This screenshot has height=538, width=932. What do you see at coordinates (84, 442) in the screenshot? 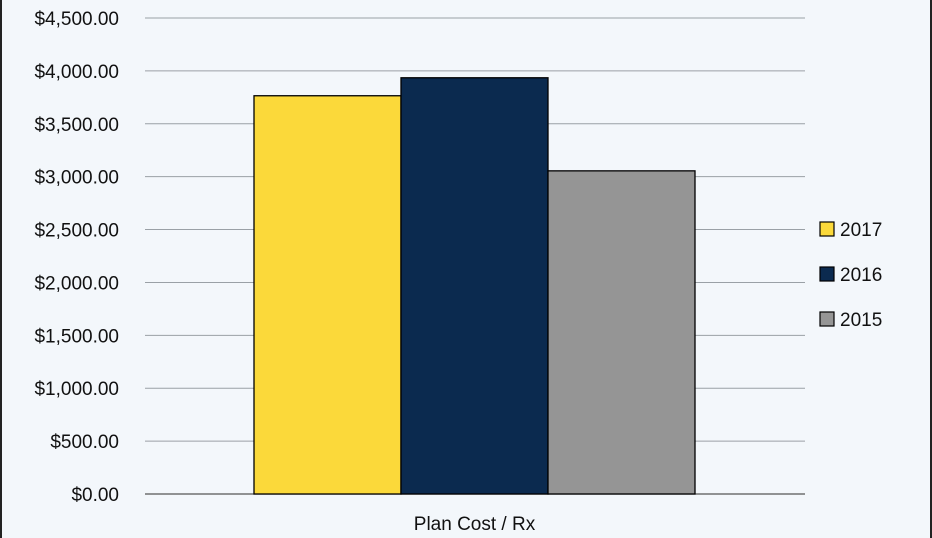
I see `y-tick-label: $500.00` at bounding box center [84, 442].